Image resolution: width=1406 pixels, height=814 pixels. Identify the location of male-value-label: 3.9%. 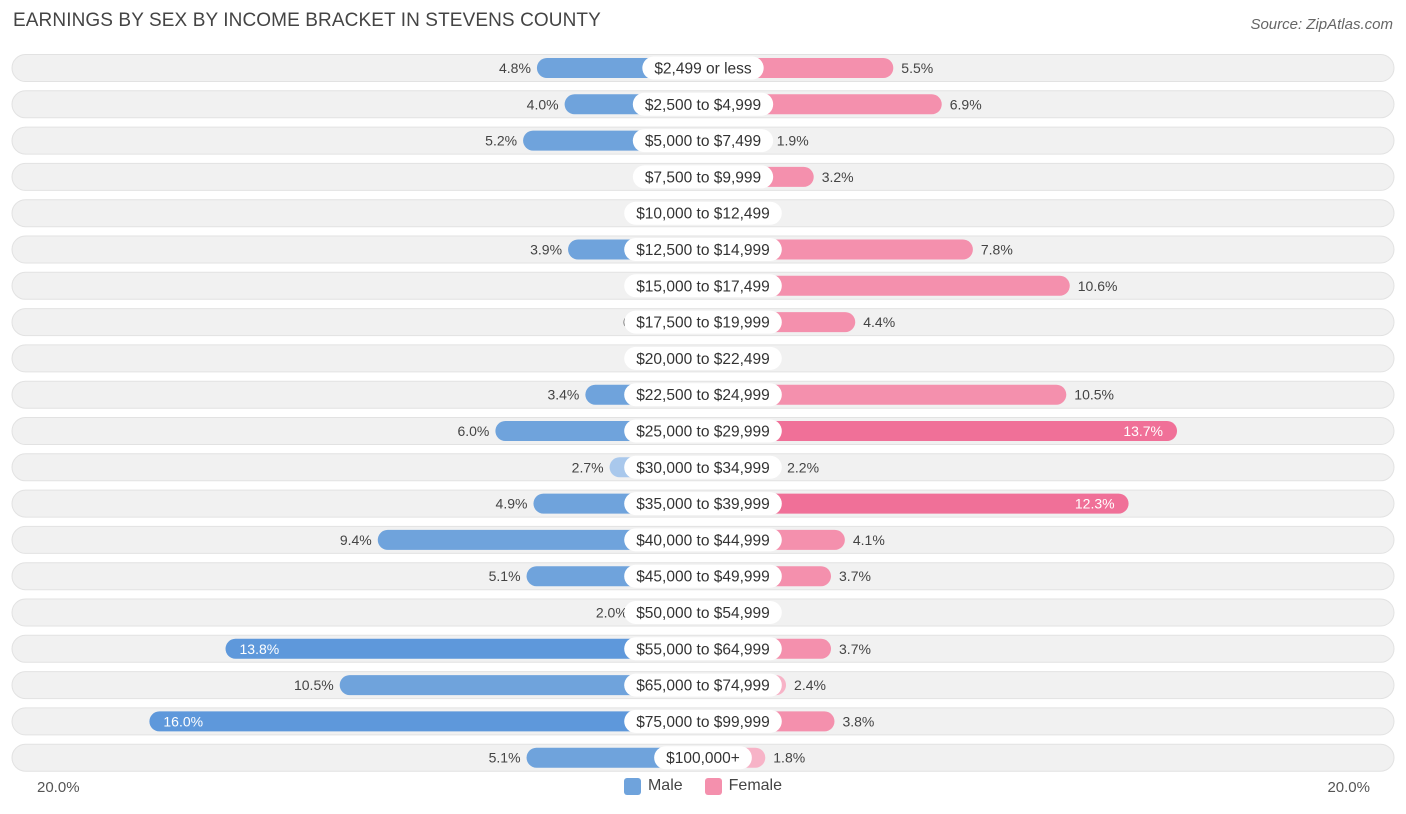
(546, 250).